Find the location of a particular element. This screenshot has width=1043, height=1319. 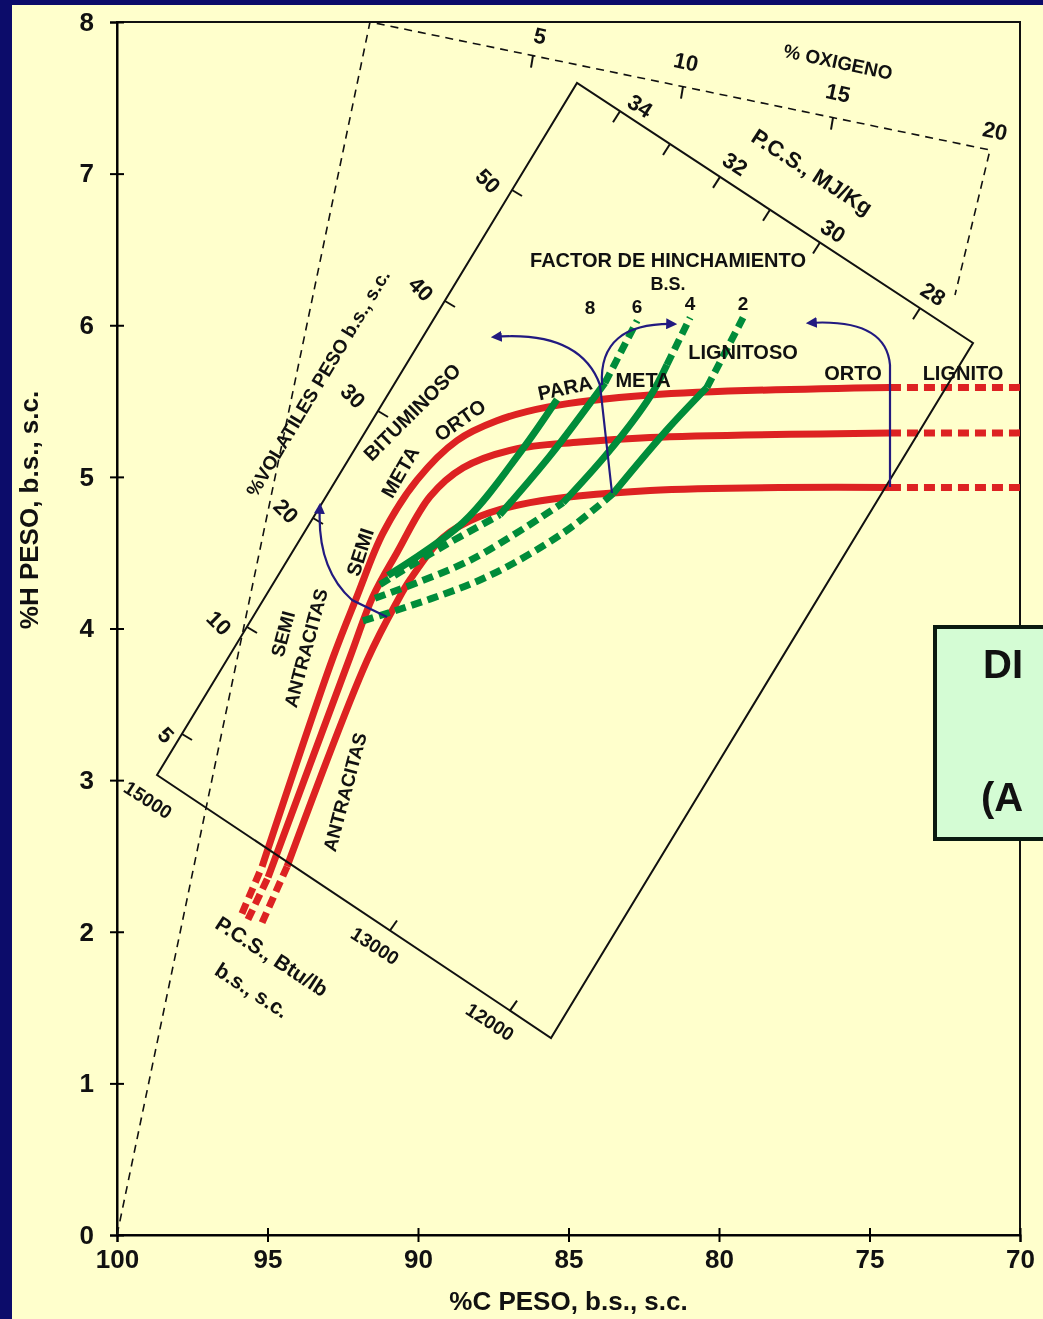

series-label: 2 is located at coordinates (743, 303).